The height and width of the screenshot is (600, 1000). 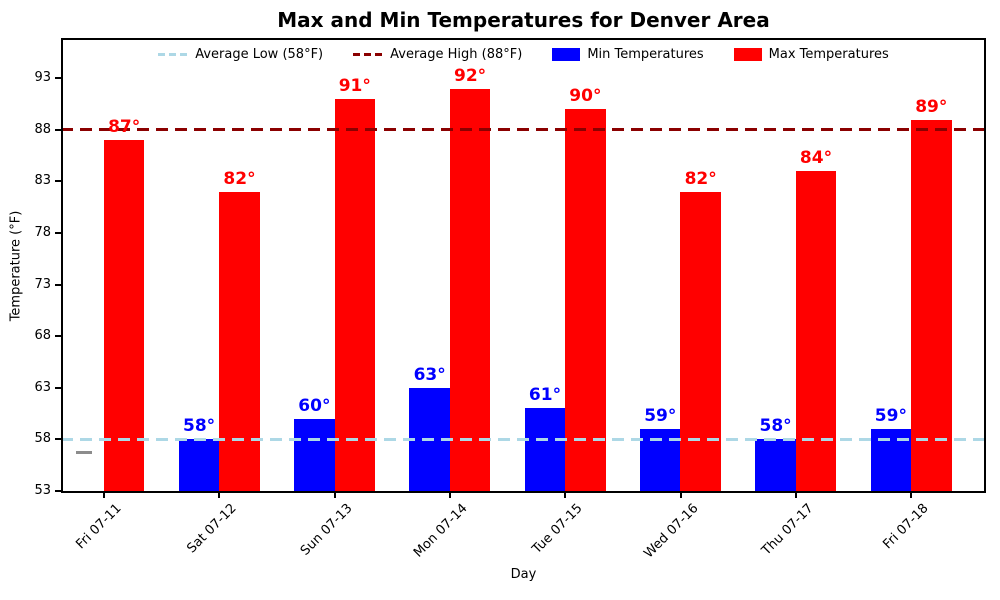 I want to click on x-axis-tick-label: Thu 07-17, so click(x=787, y=530).